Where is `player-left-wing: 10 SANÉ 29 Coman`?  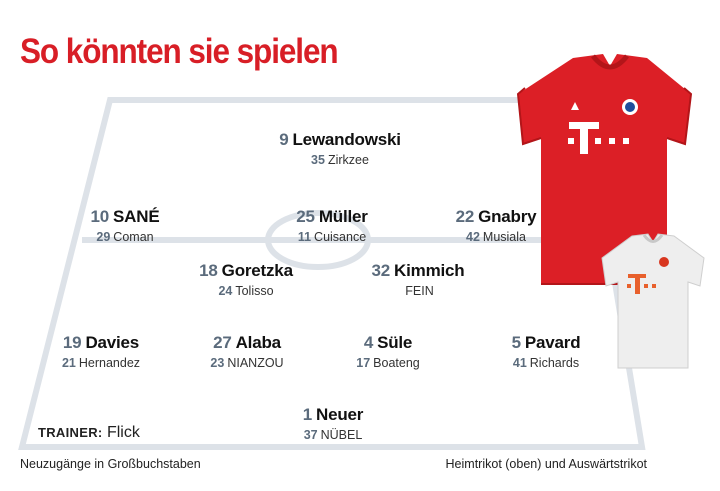
player-left-wing: 10 SANÉ 29 Coman is located at coordinates (125, 225).